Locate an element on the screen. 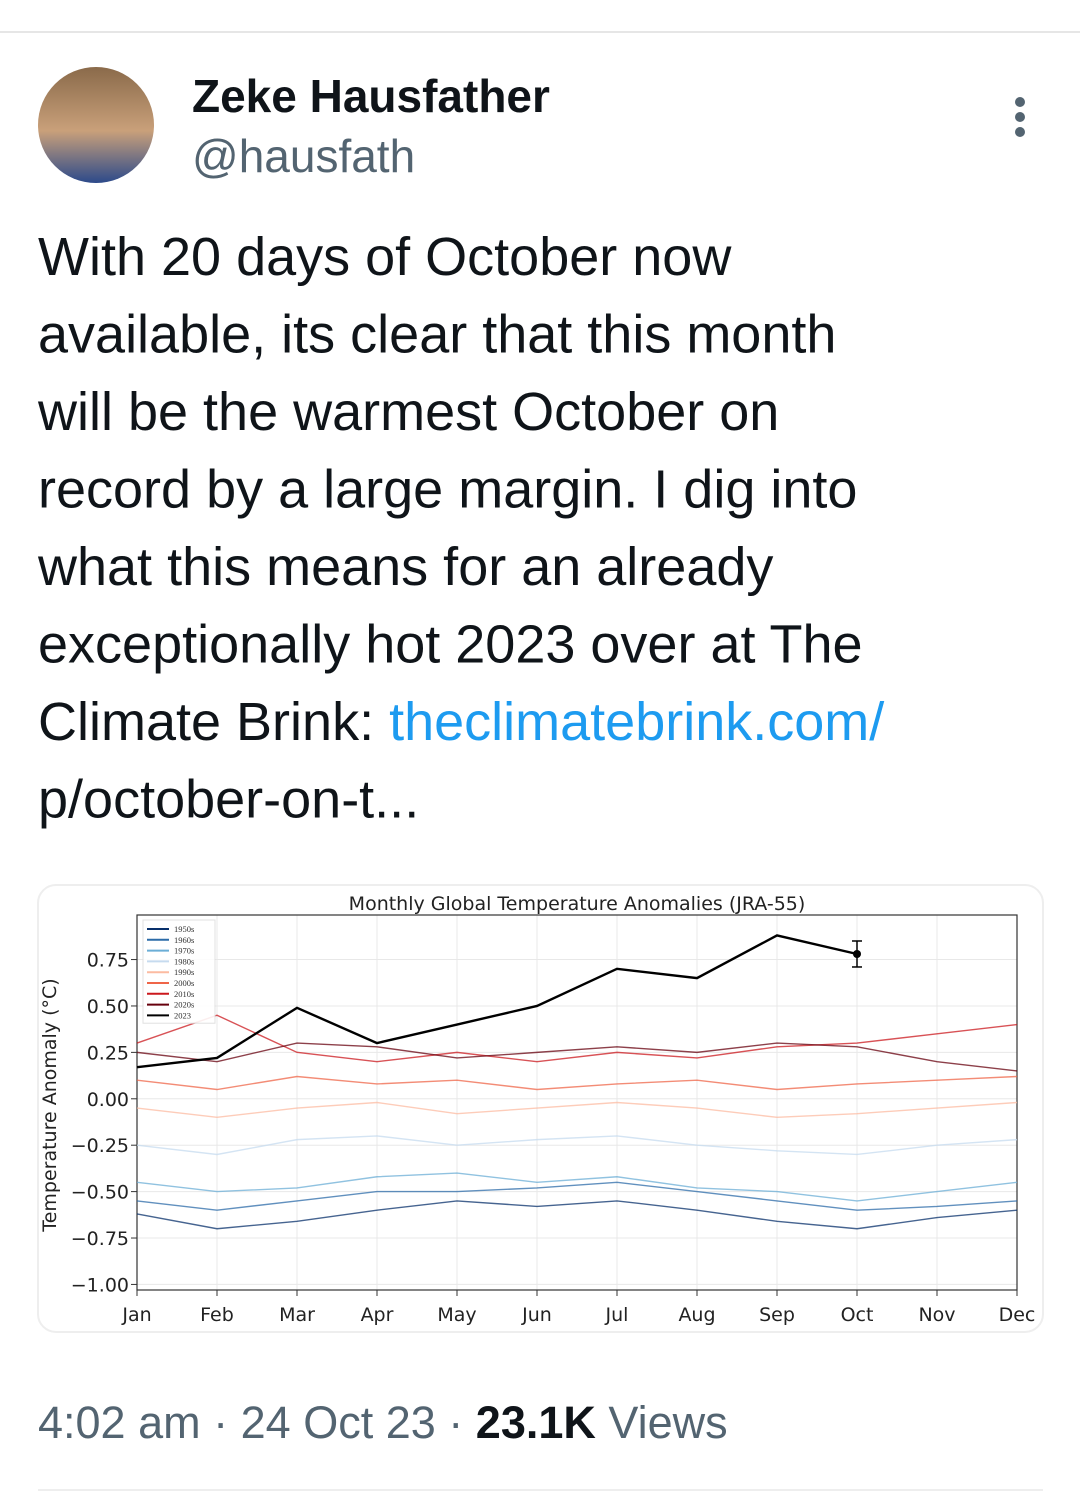  x-tick-label: May is located at coordinates (456, 1315).